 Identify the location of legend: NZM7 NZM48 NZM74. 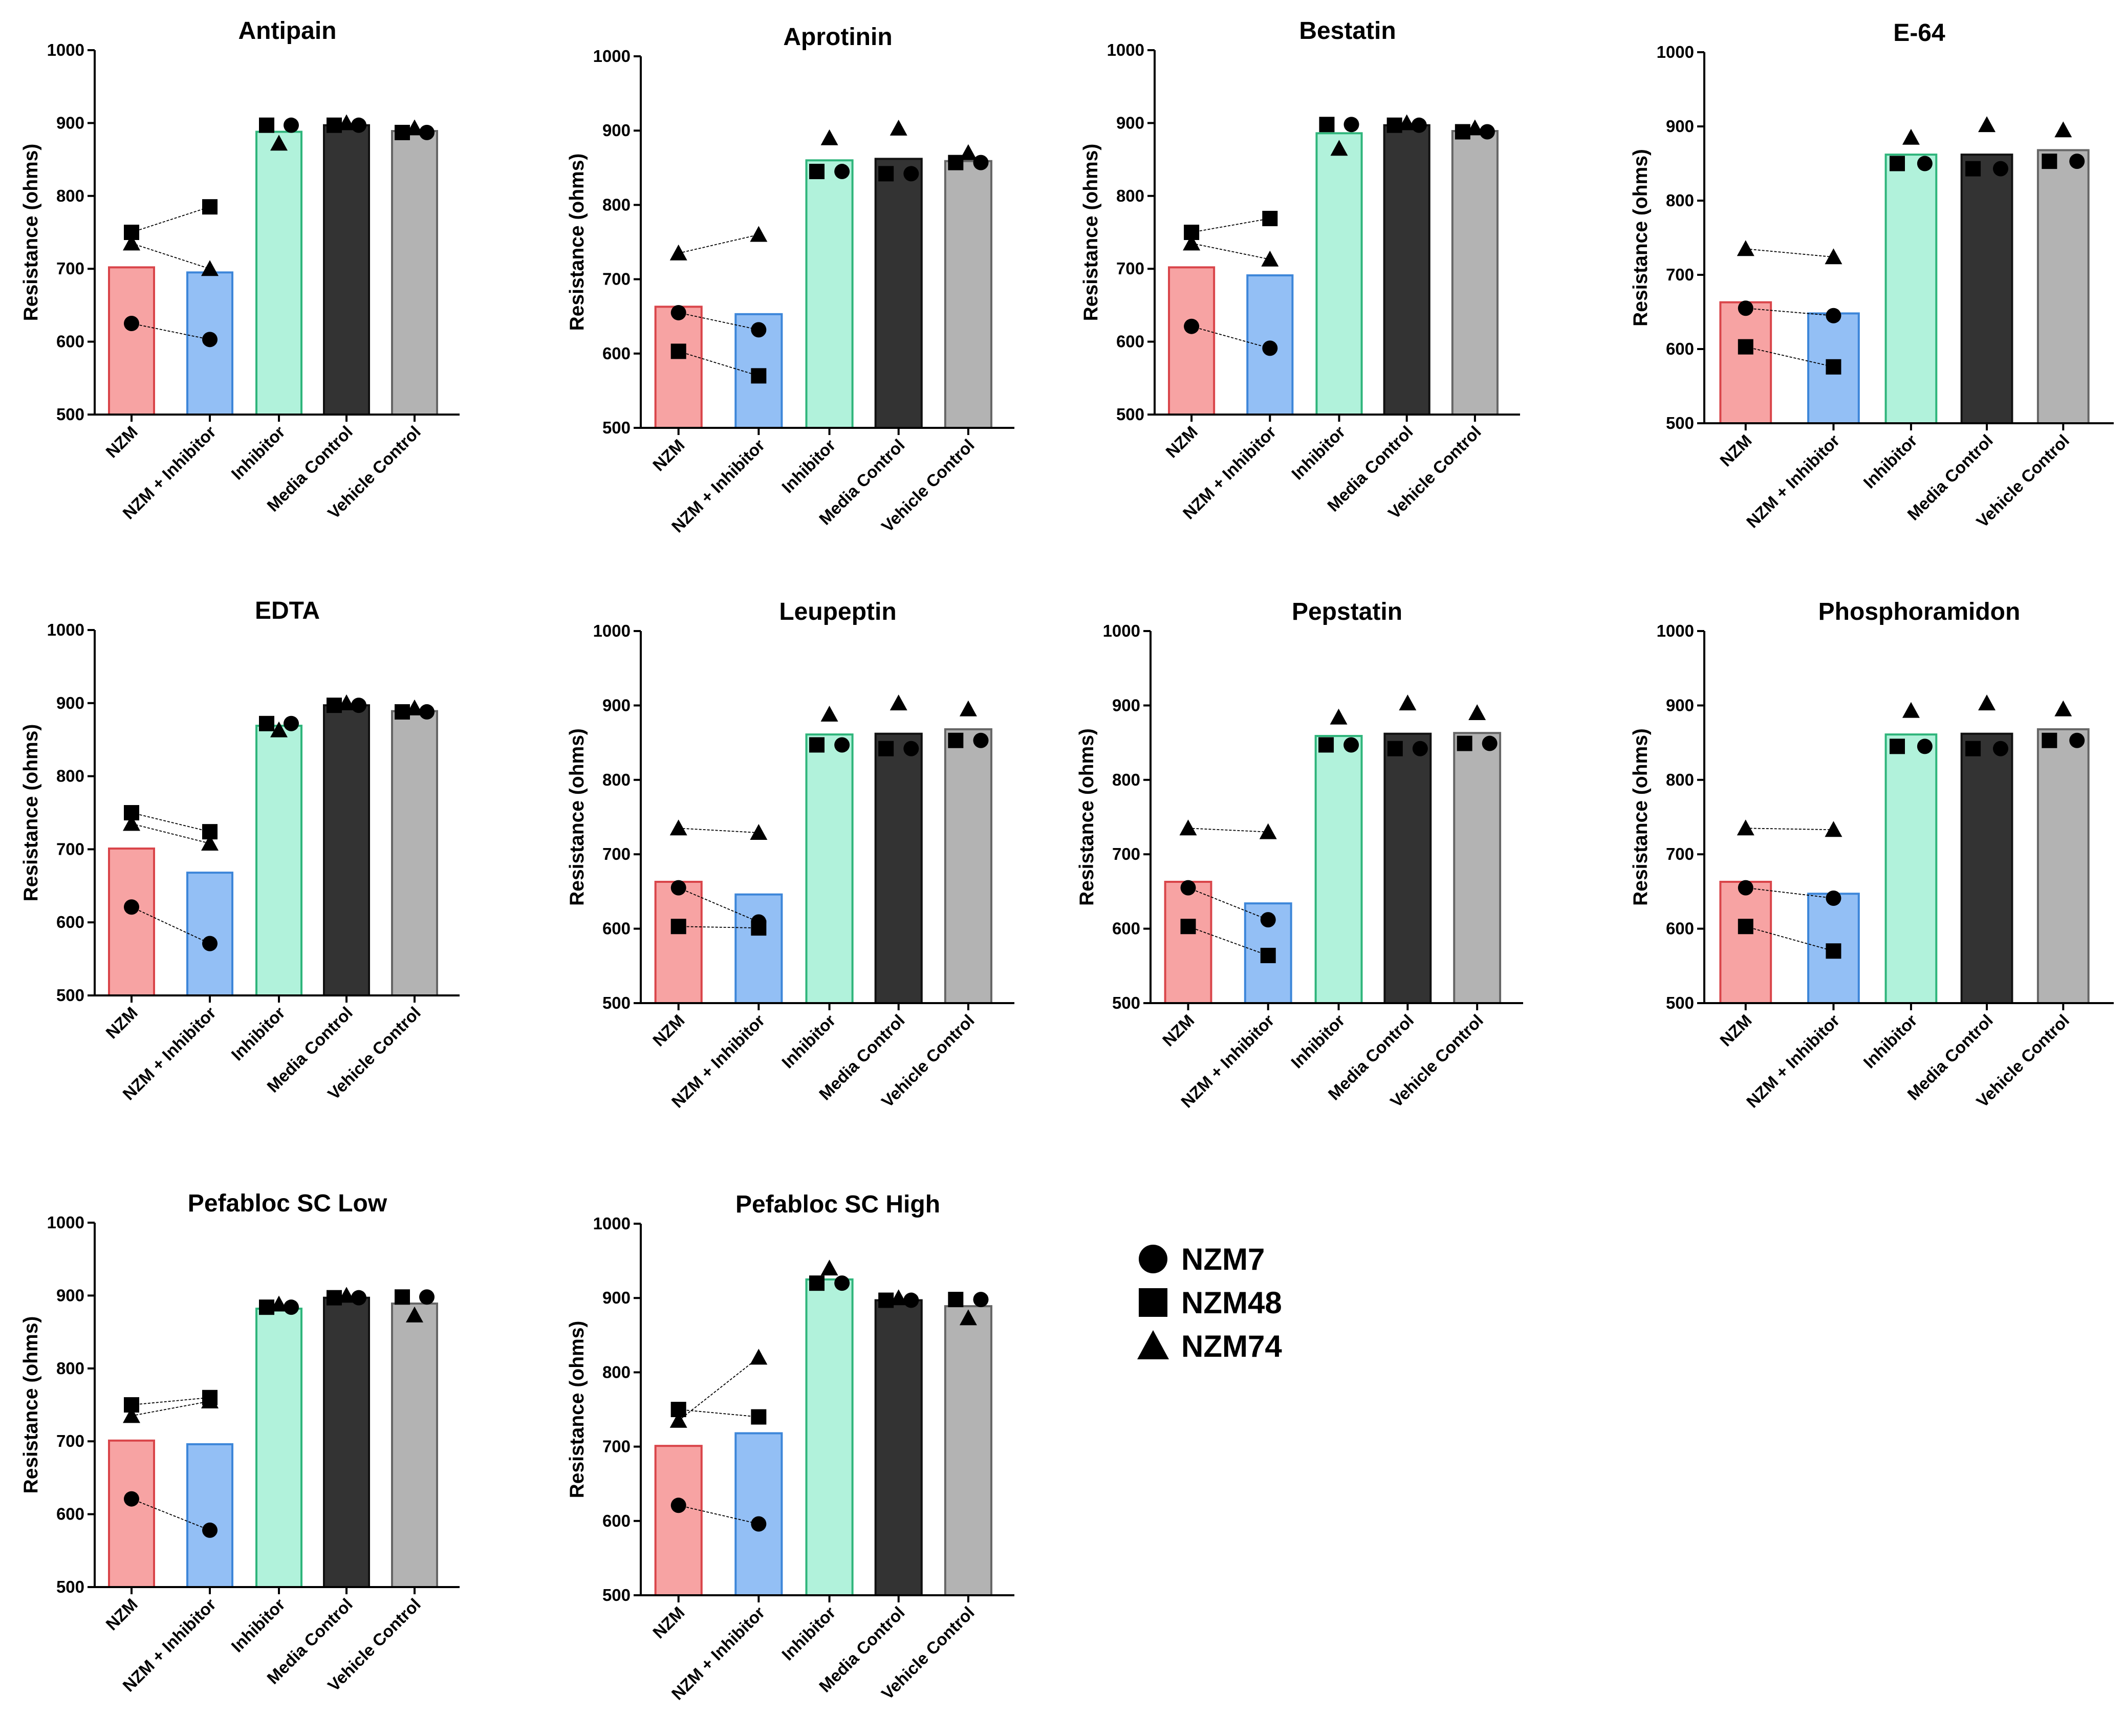
(1209, 1302).